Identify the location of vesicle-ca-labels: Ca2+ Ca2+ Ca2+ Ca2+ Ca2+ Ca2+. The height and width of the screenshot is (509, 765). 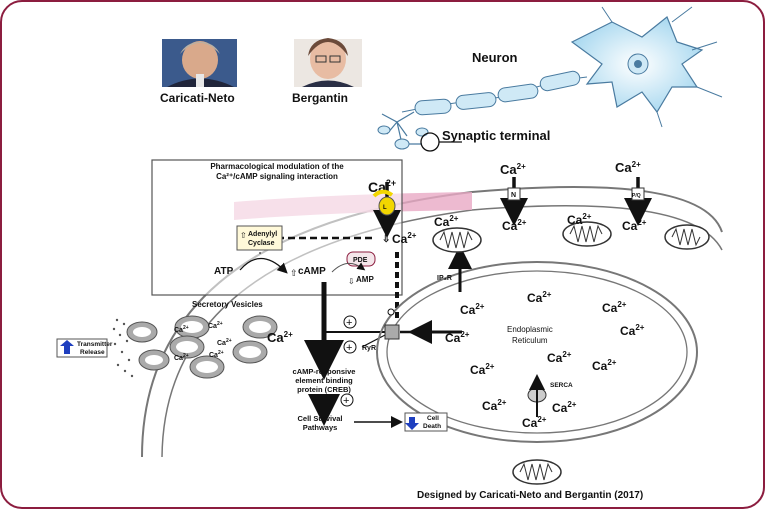
(233, 341).